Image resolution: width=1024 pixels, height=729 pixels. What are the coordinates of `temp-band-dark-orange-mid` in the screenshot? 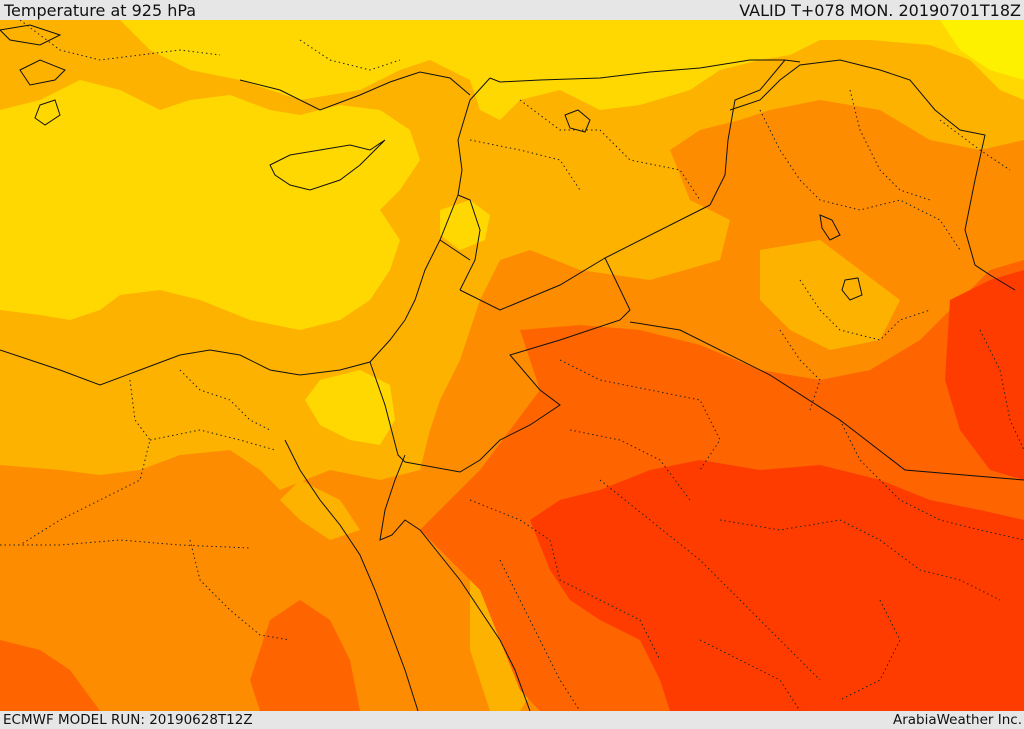 It's located at (305, 655).